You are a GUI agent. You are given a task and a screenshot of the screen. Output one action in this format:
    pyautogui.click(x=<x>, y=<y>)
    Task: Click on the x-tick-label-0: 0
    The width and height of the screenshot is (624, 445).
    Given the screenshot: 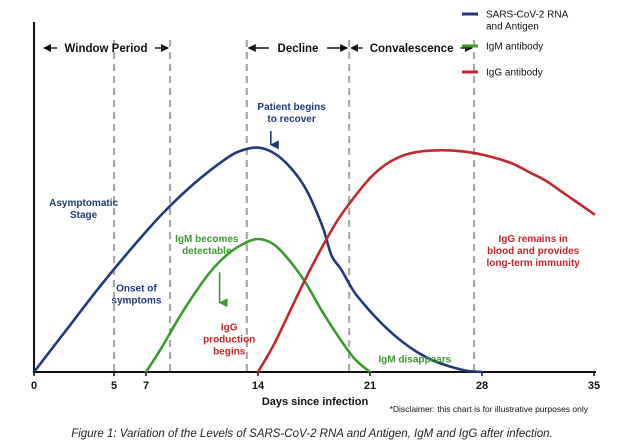 What is the action you would take?
    pyautogui.click(x=34, y=386)
    